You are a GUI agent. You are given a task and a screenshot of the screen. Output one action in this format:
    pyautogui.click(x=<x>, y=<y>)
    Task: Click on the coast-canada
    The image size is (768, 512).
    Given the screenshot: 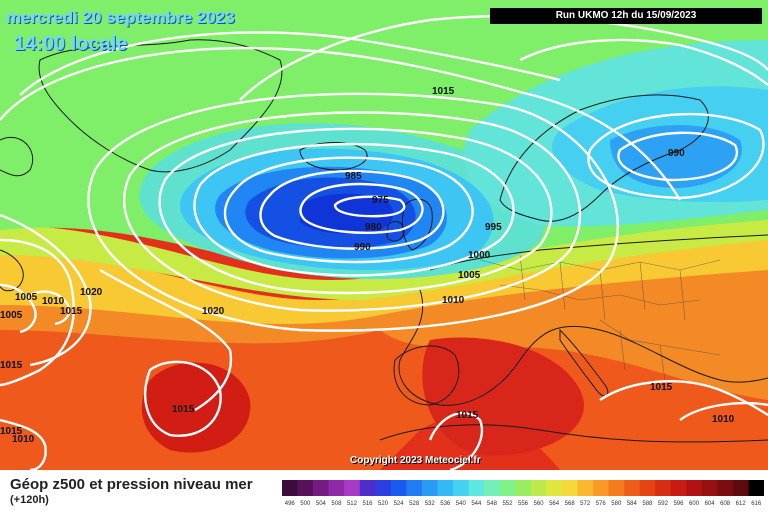 What is the action you would take?
    pyautogui.click(x=17, y=214)
    